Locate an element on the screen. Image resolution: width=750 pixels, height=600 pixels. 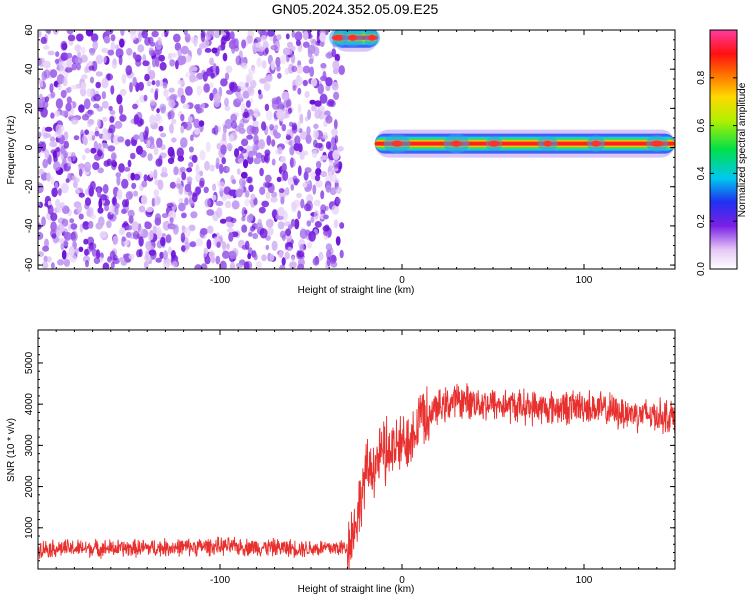
snr-y-label: SNR (10 * v/v) is located at coordinates (11, 450).